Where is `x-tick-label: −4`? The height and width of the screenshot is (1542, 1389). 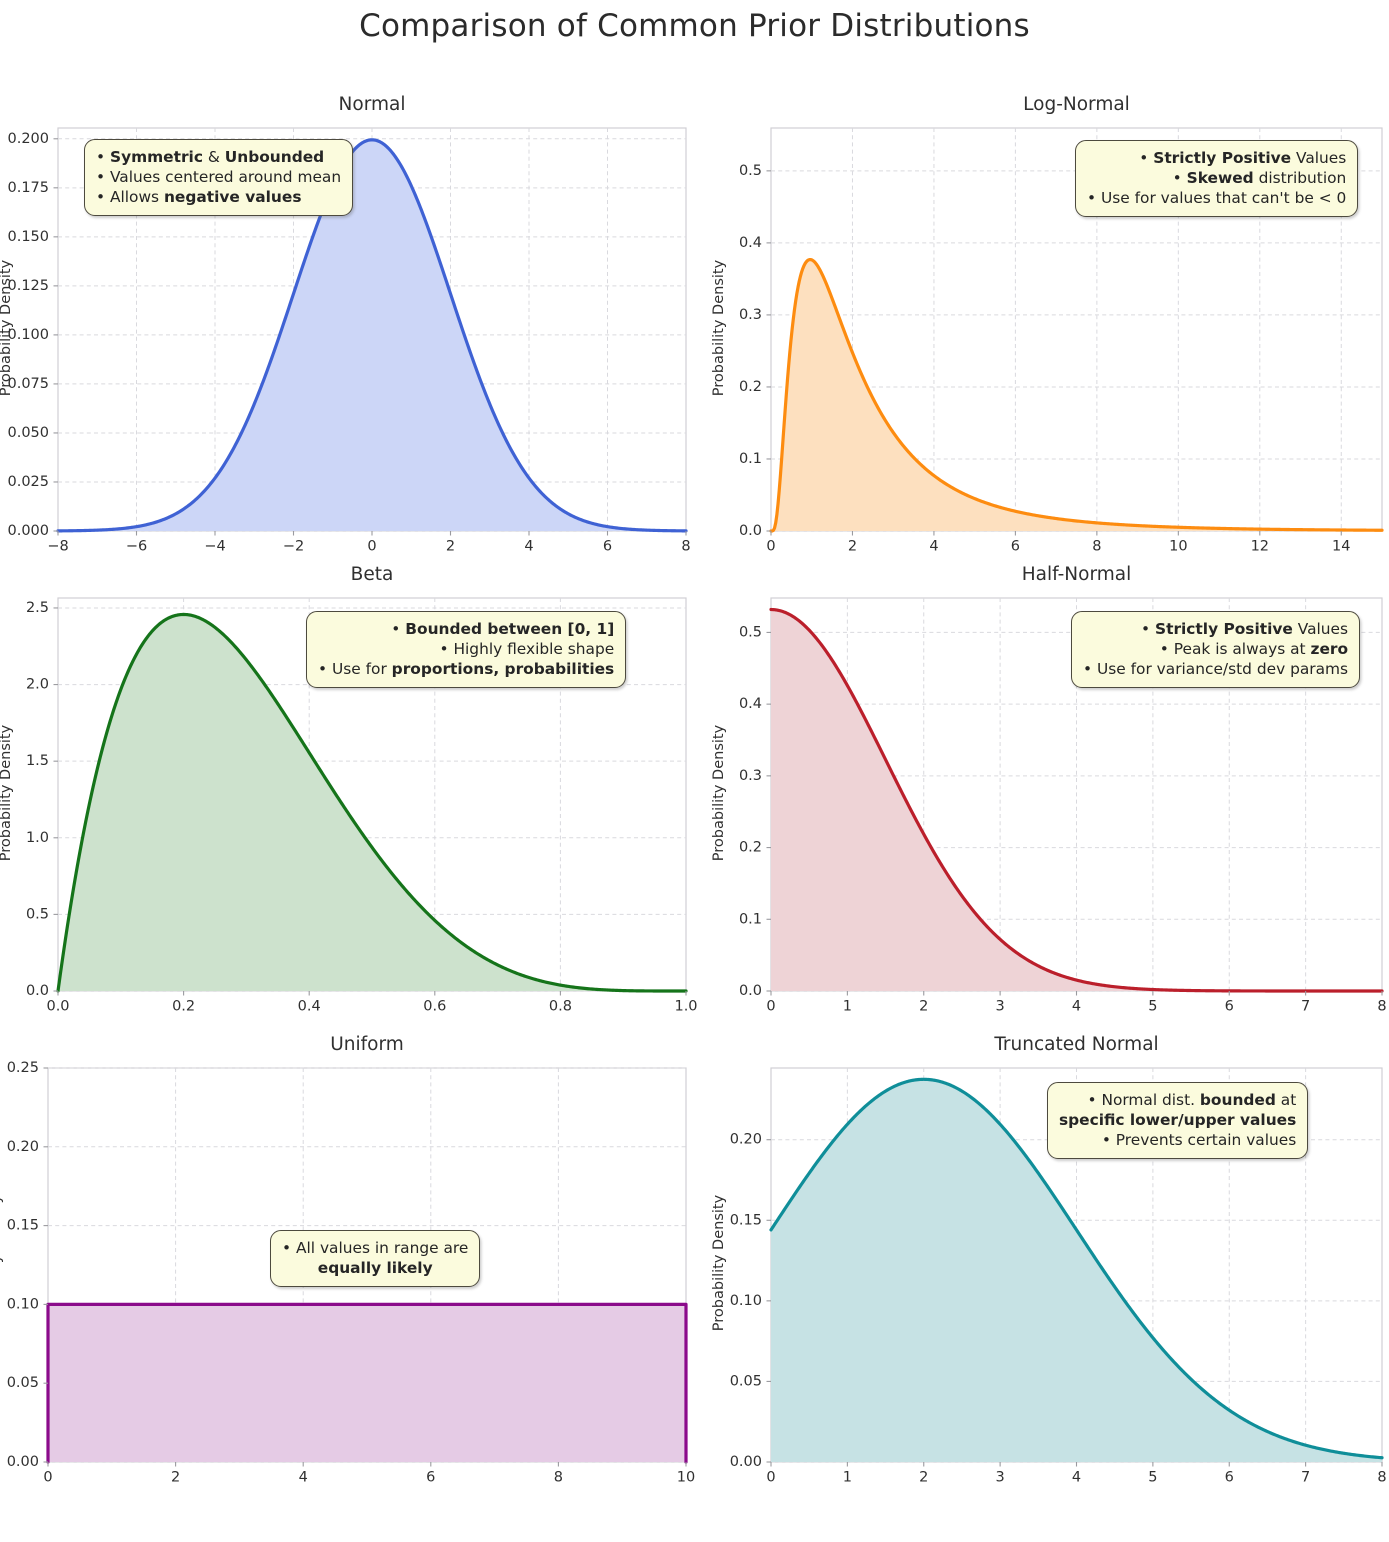
x-tick-label: −4 is located at coordinates (214, 547).